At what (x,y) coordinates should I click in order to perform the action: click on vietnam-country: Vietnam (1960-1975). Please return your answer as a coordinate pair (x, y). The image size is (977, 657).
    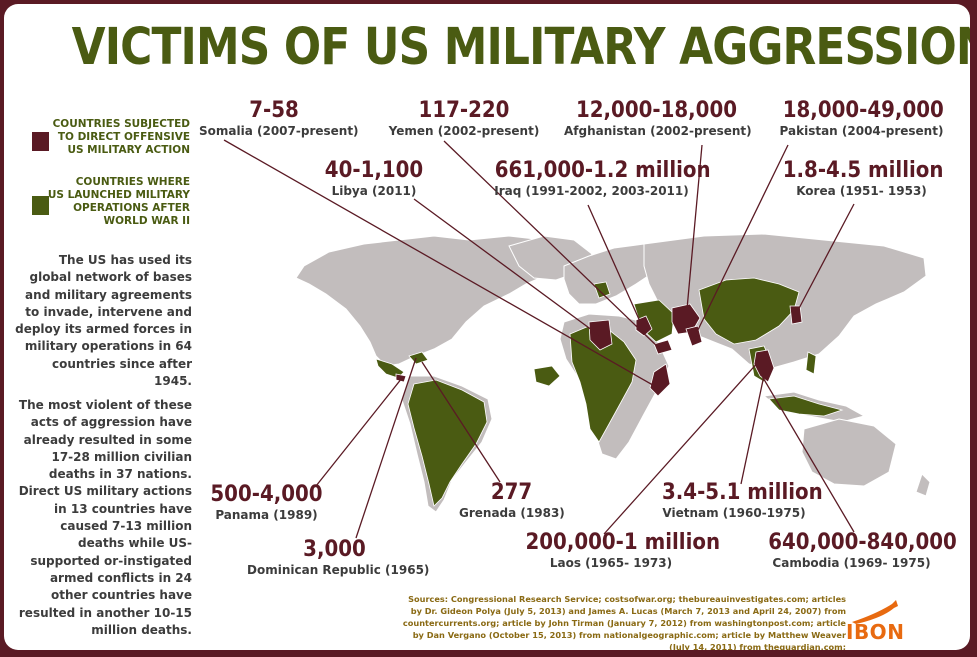
    Looking at the image, I should click on (734, 513).